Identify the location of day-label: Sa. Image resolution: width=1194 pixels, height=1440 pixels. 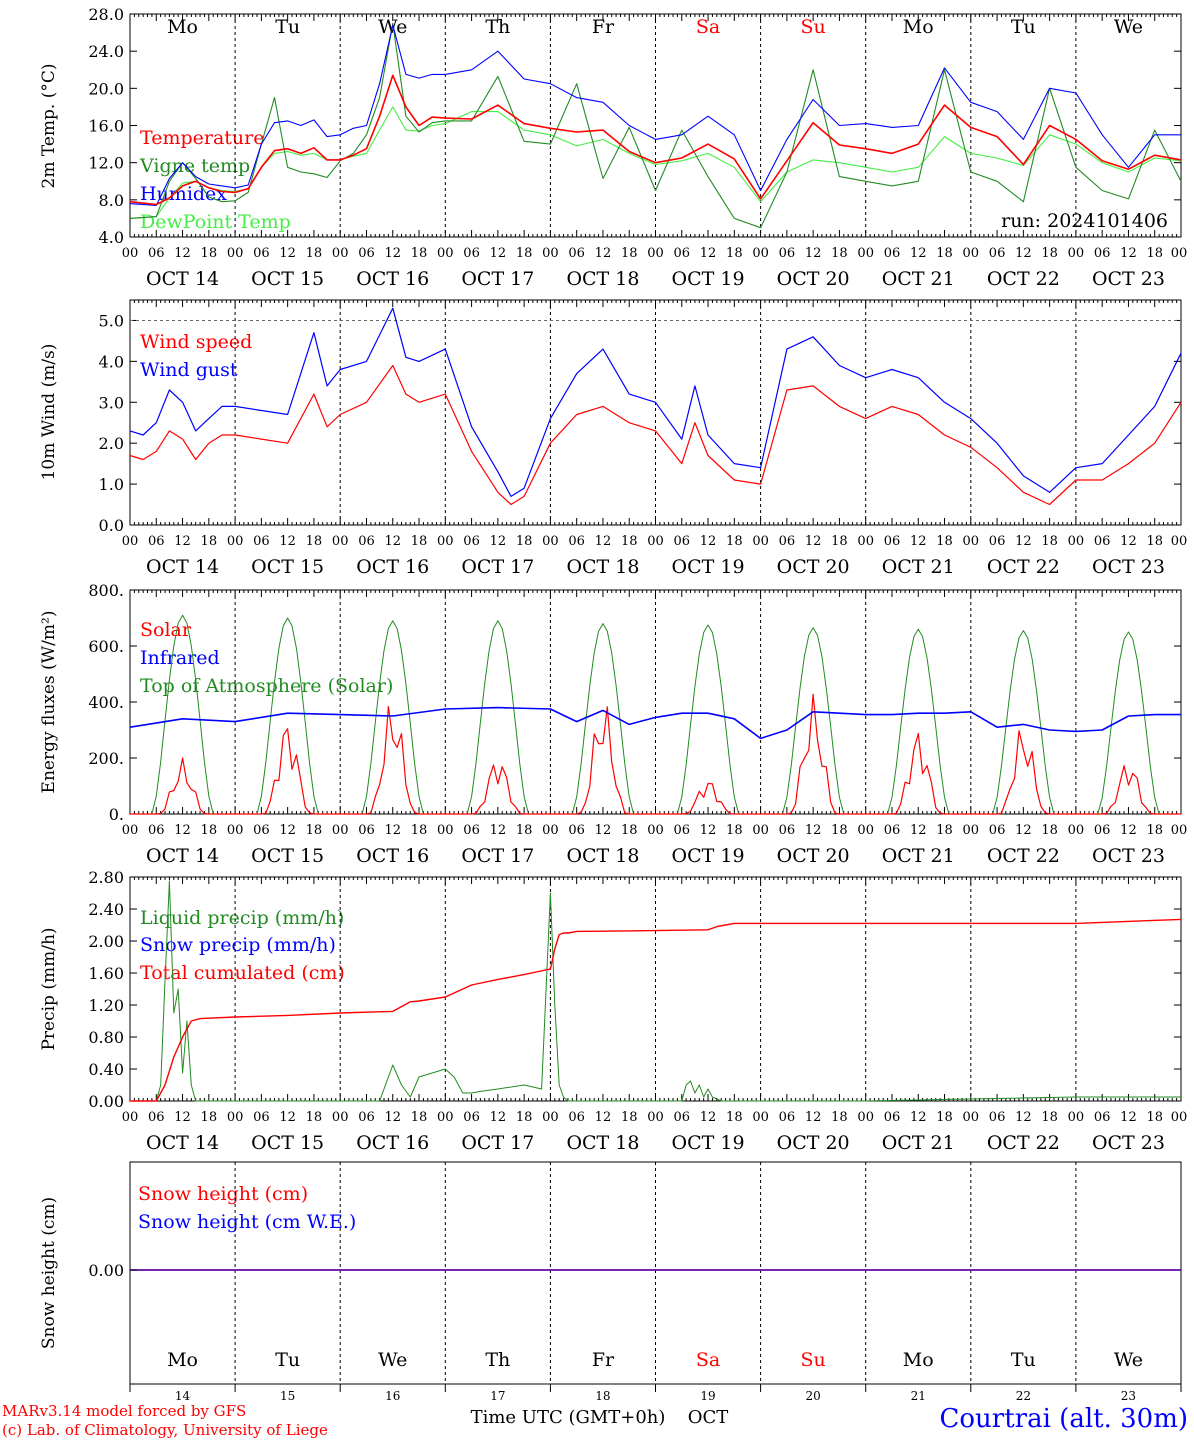
(708, 1360).